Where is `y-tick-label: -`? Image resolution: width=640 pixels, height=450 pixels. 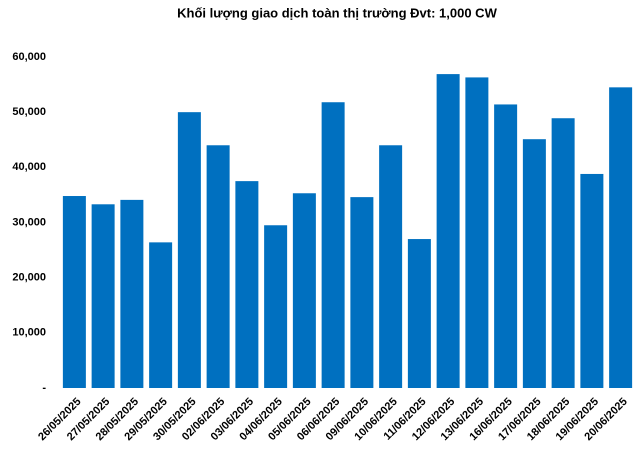 y-tick-label: - is located at coordinates (44, 388).